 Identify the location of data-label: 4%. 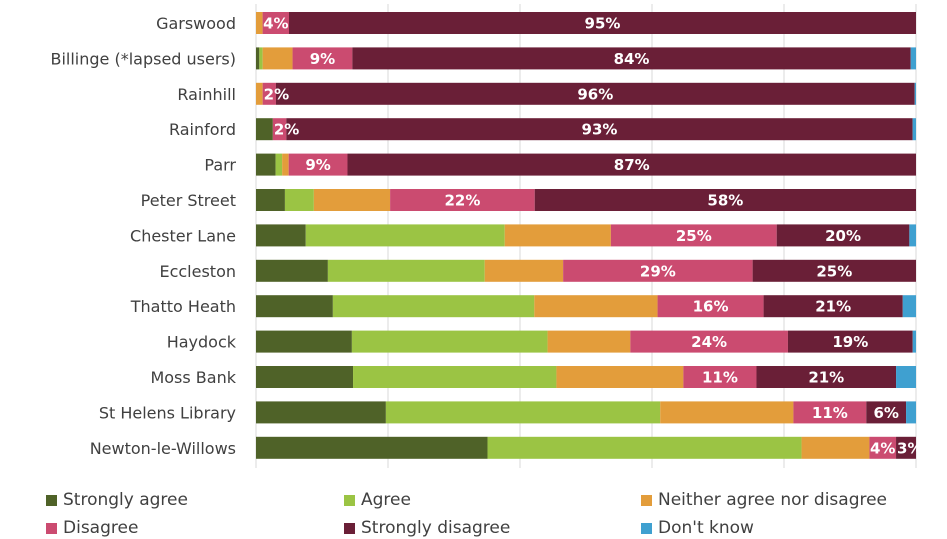
(882, 448).